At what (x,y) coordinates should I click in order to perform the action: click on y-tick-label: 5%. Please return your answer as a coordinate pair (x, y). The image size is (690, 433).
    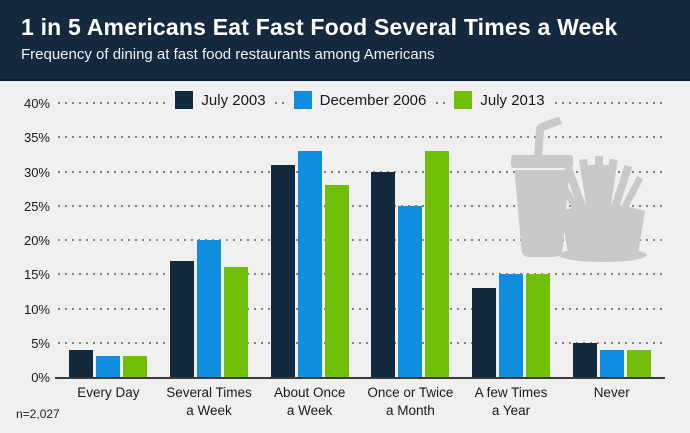
    Looking at the image, I should click on (40, 343).